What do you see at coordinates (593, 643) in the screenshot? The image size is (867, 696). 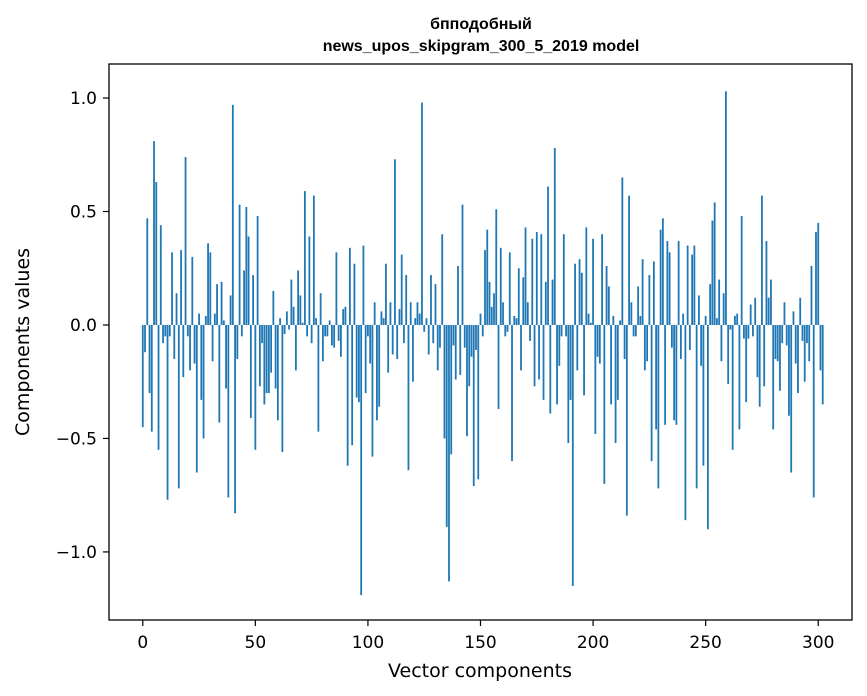 I see `x-tick-label: 200` at bounding box center [593, 643].